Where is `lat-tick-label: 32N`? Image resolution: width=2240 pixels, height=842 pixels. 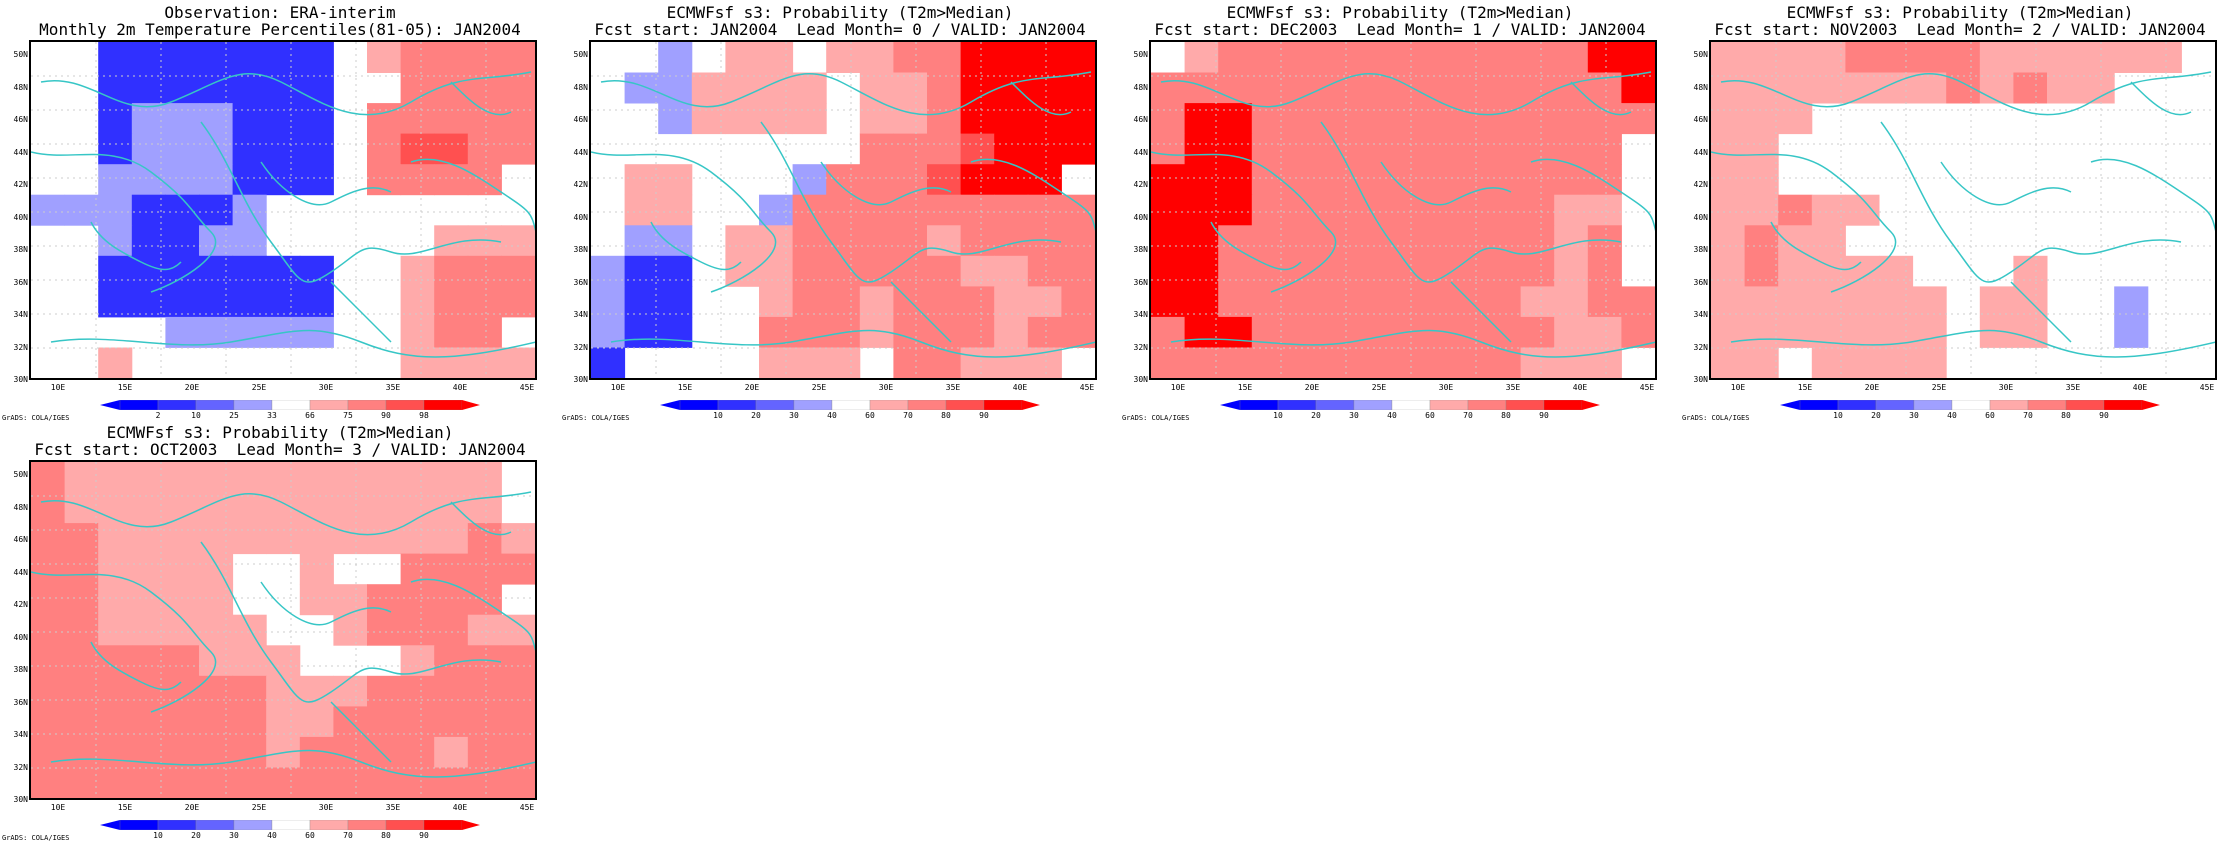
lat-tick-label: 32N is located at coordinates (580, 347).